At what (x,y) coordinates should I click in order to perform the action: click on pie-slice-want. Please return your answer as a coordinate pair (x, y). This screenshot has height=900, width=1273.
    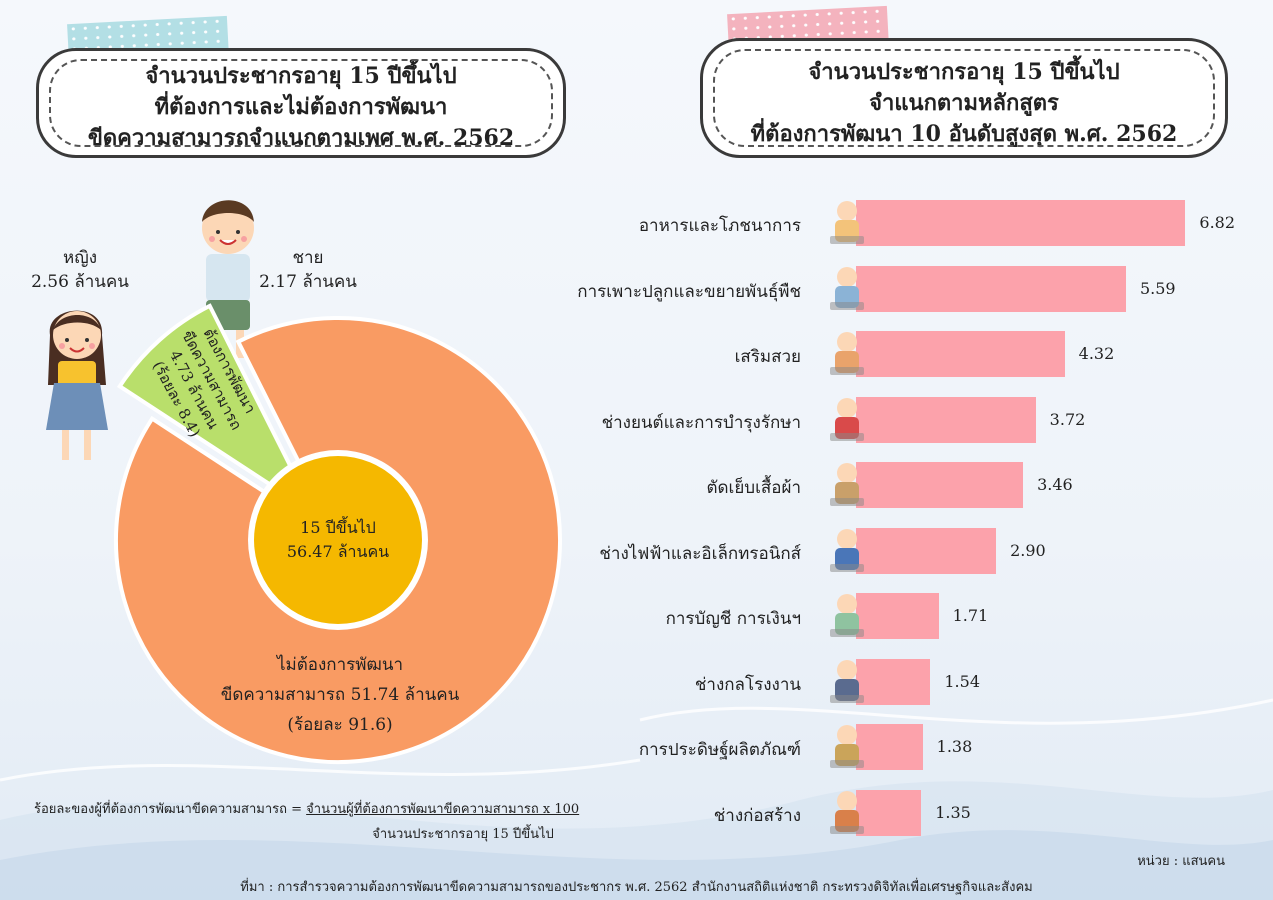
    Looking at the image, I should click on (218, 411).